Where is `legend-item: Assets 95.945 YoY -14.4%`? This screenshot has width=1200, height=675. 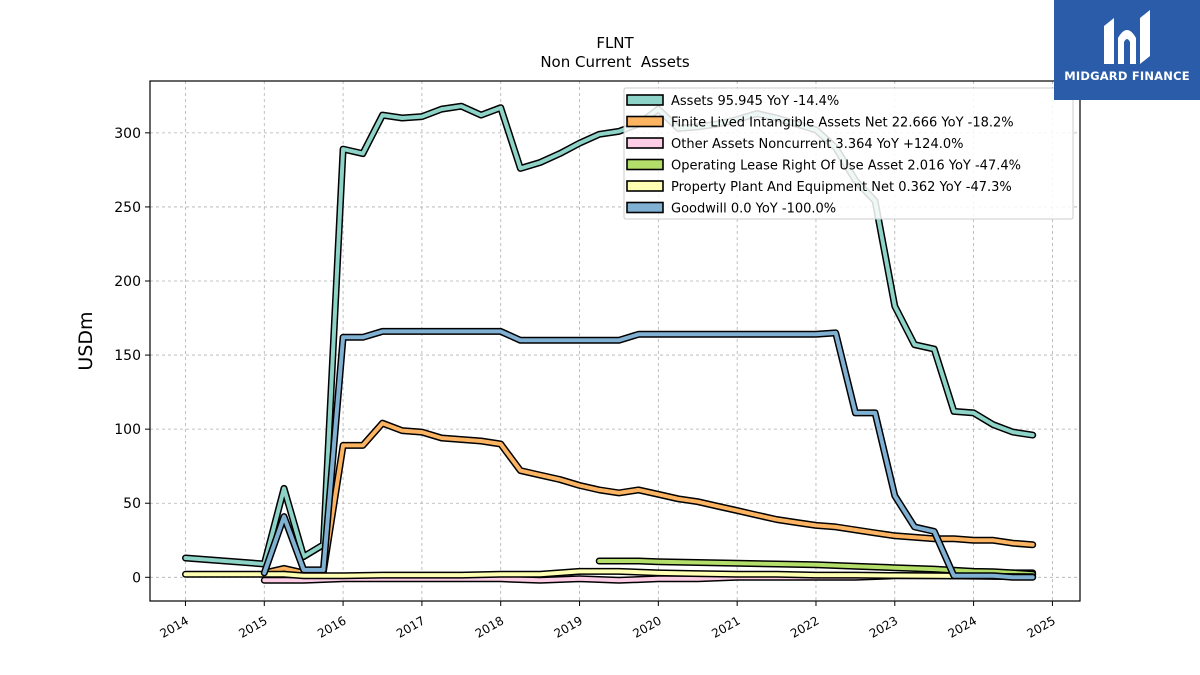
legend-item: Assets 95.945 YoY -14.4% is located at coordinates (732, 101).